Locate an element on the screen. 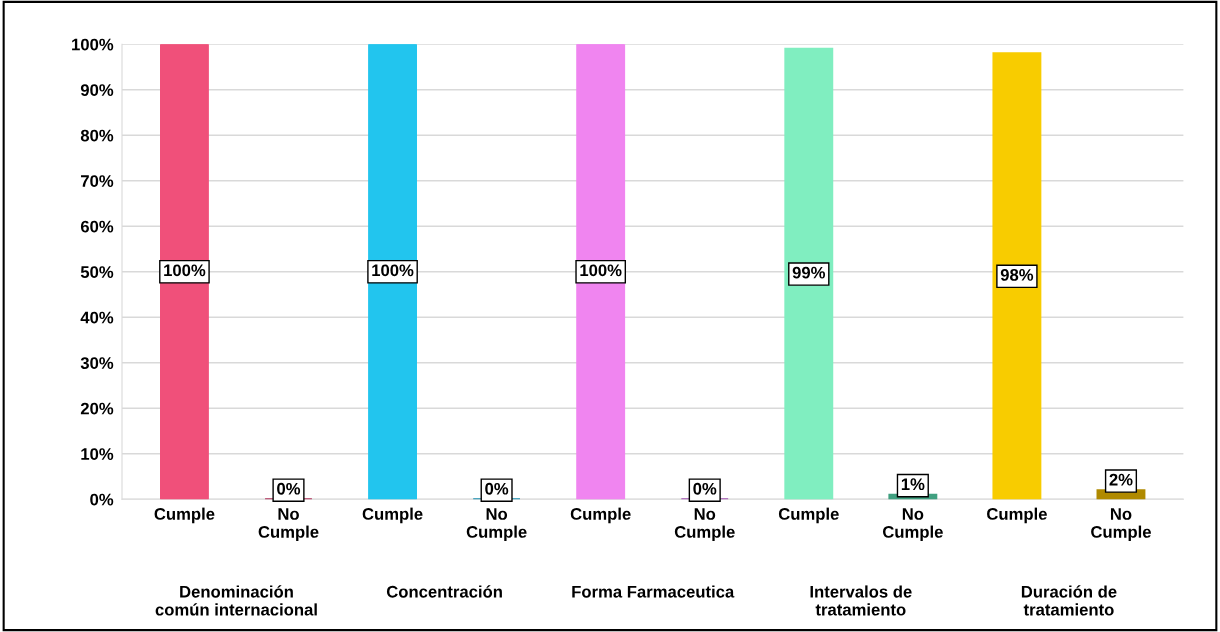  text: Duración de tratamiento is located at coordinates (1069, 600).